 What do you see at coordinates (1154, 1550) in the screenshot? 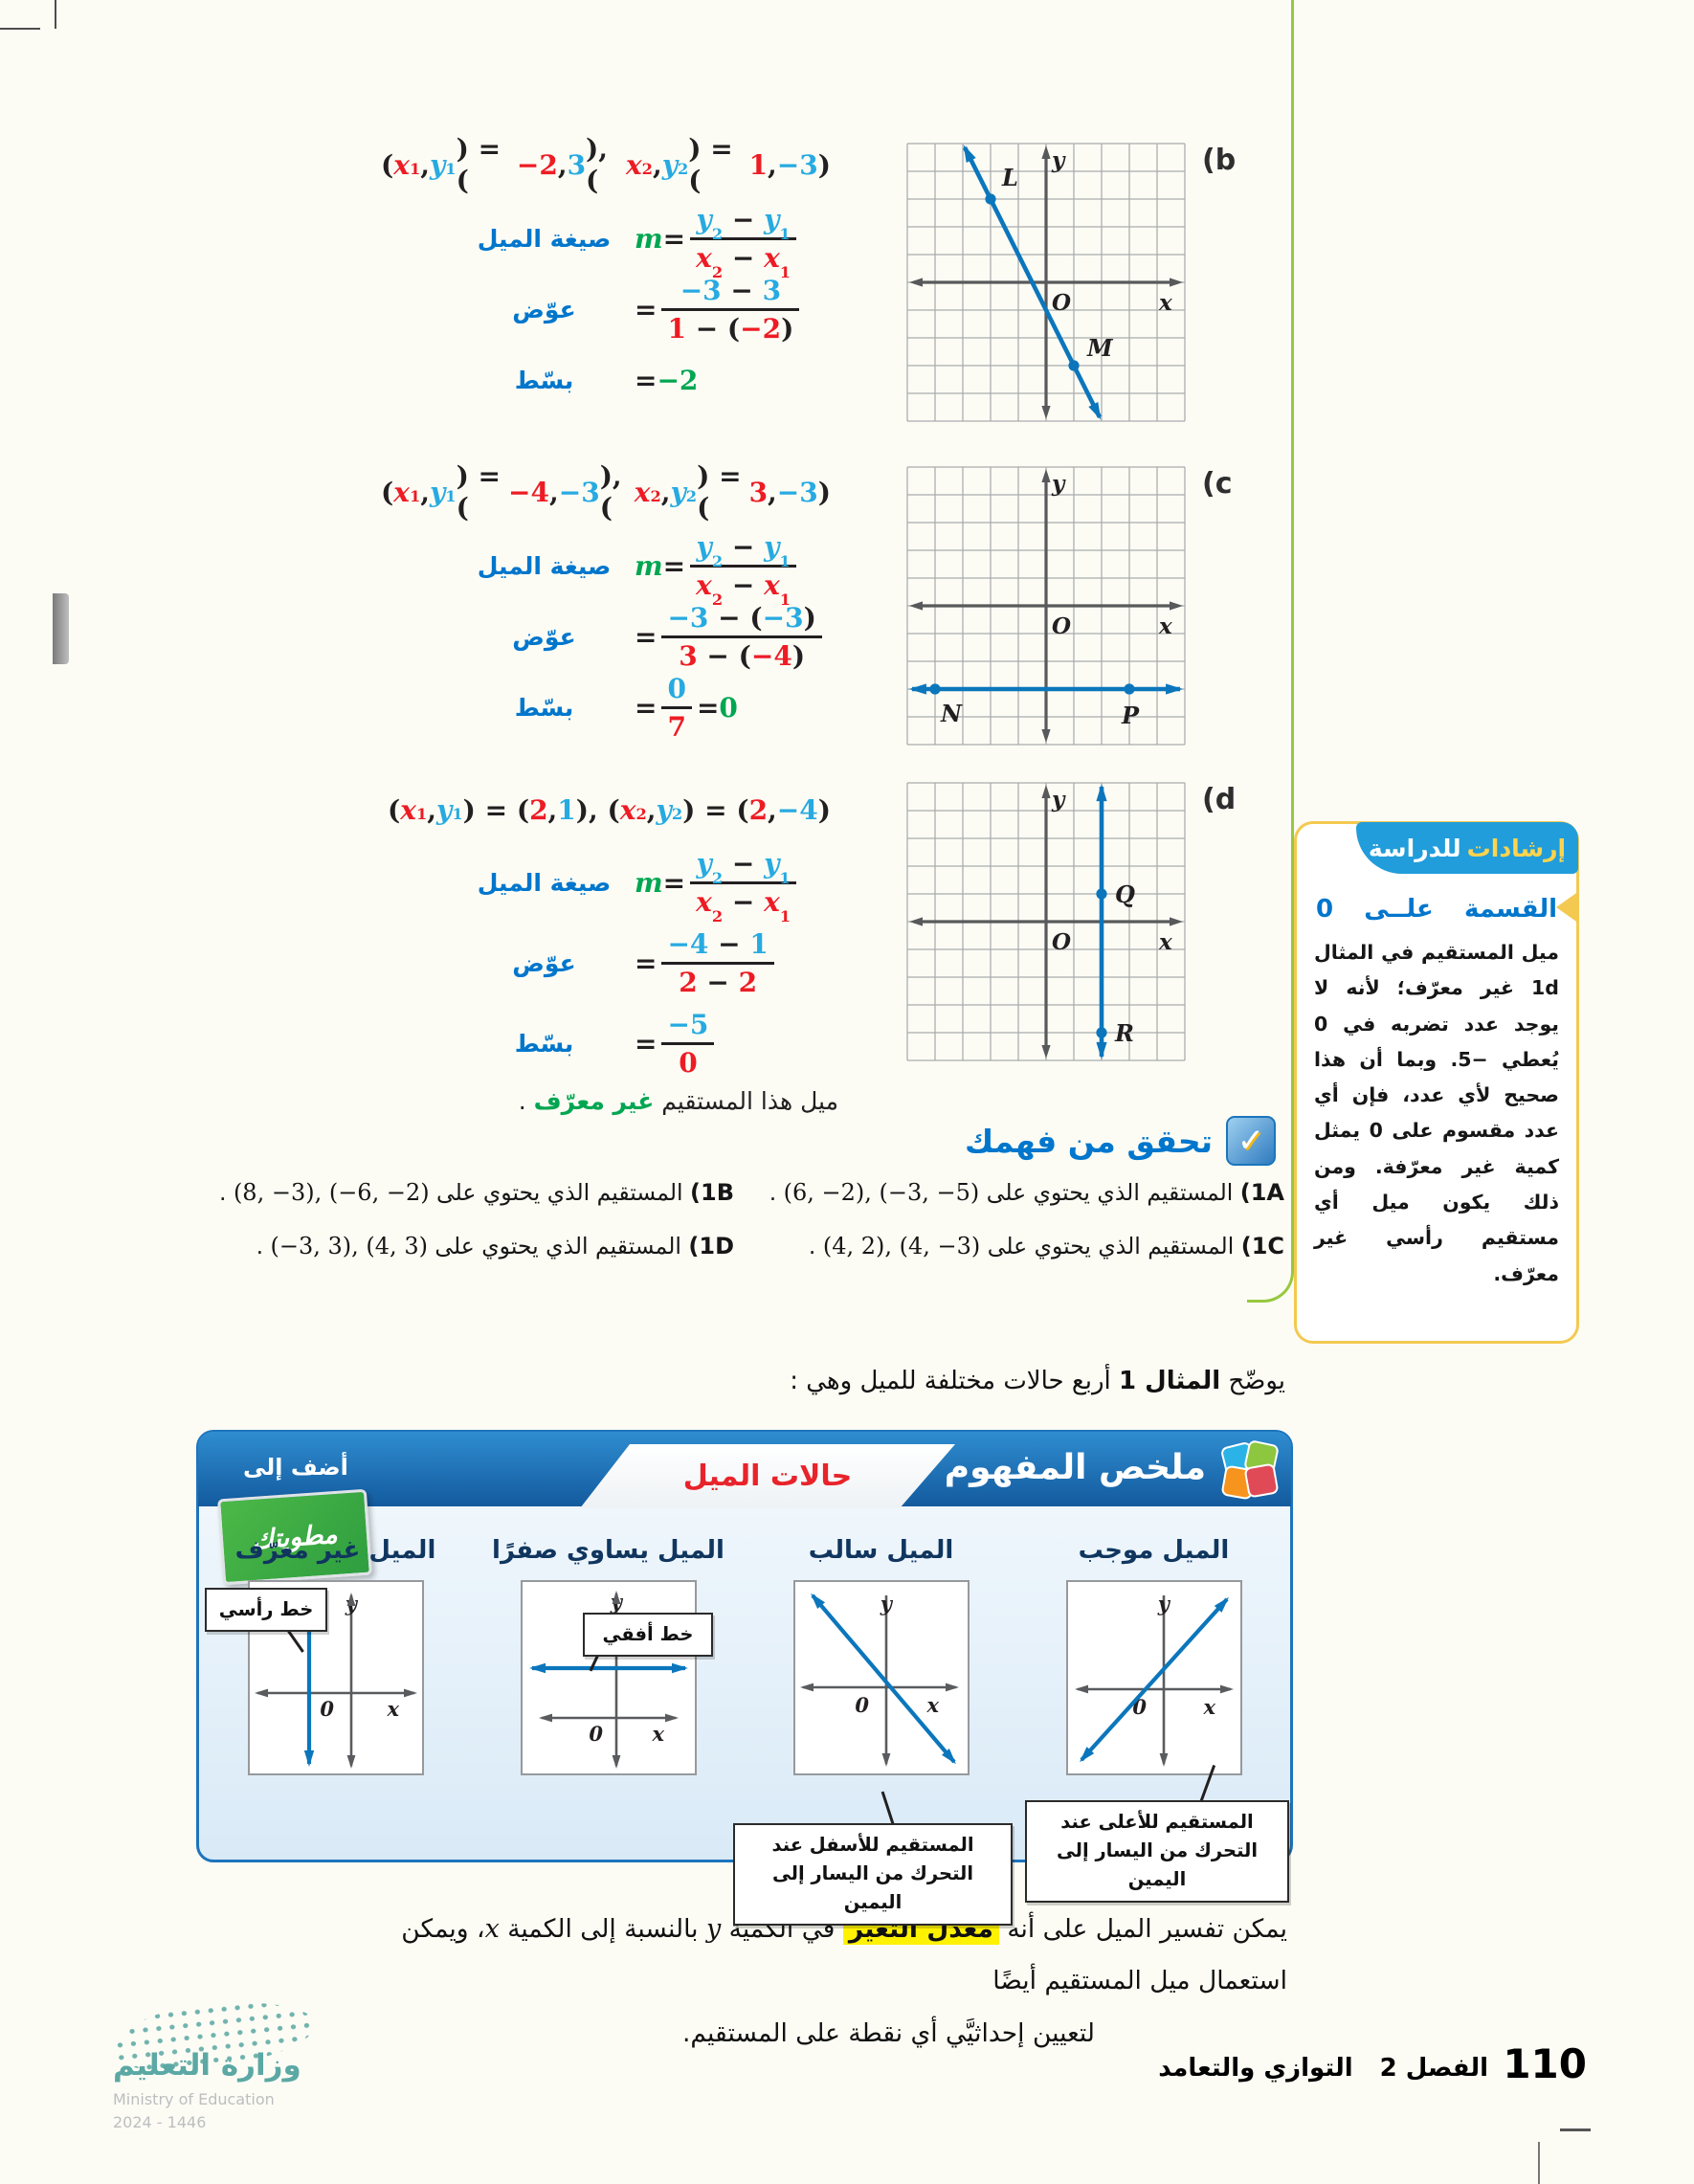
I see `case-title: الميل موجب` at bounding box center [1154, 1550].